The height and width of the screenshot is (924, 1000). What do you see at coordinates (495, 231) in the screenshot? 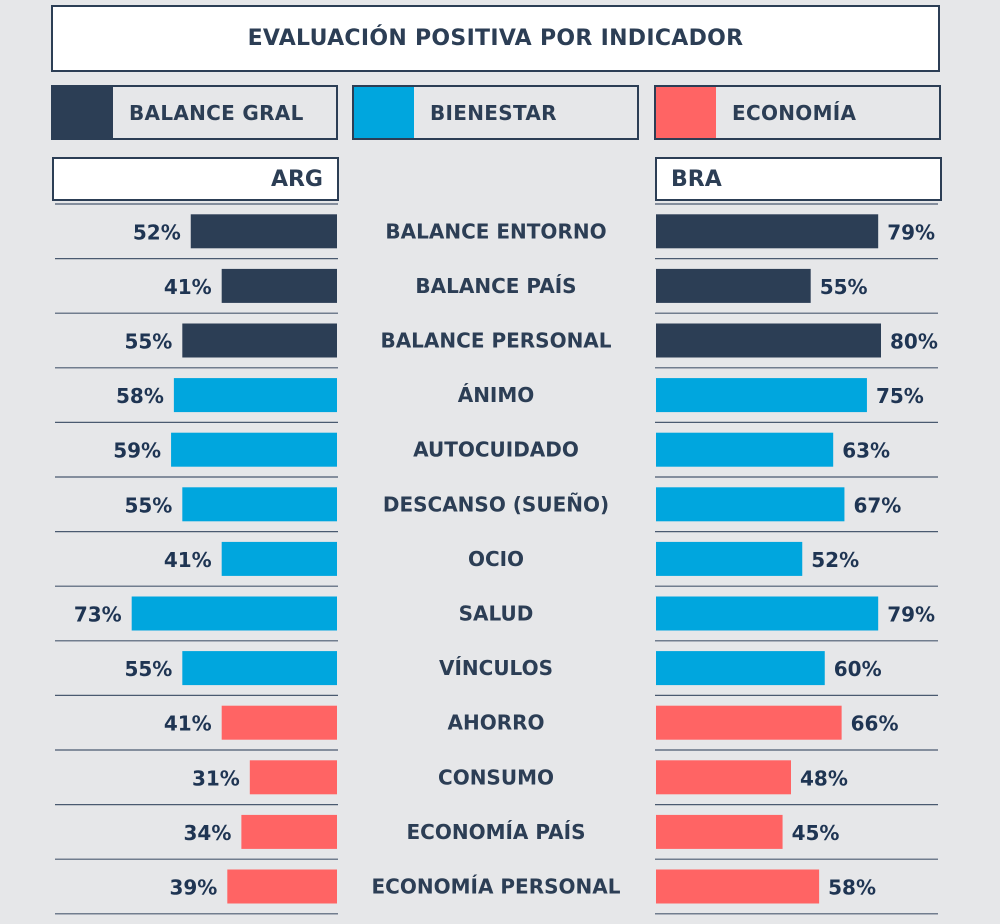
I see `category-label: BALANCE ENTORNO` at bounding box center [495, 231].